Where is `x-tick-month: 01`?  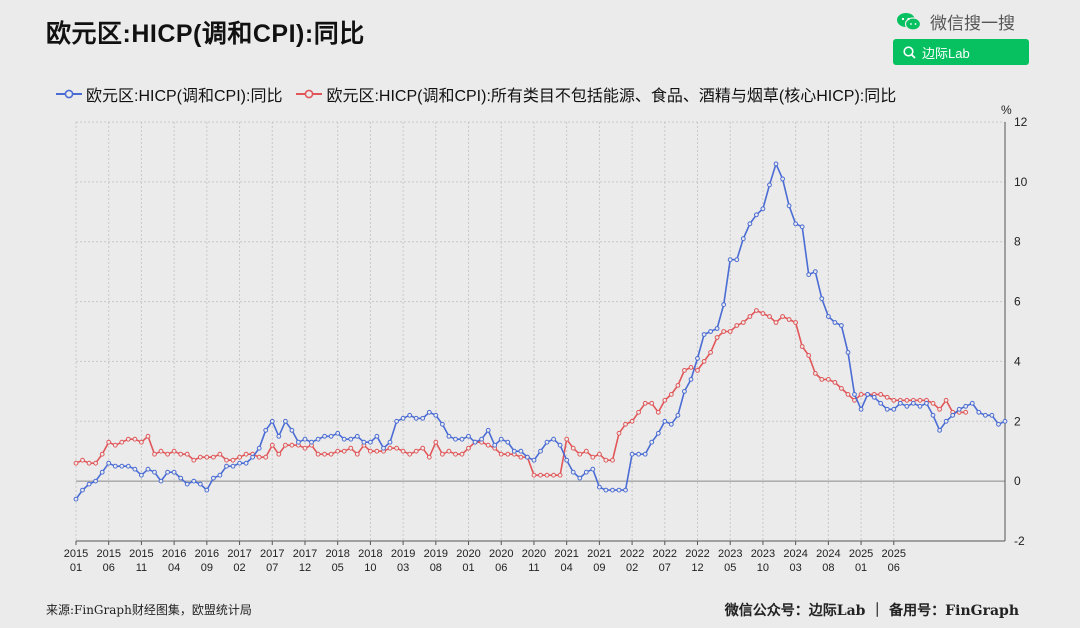 x-tick-month: 01 is located at coordinates (861, 568).